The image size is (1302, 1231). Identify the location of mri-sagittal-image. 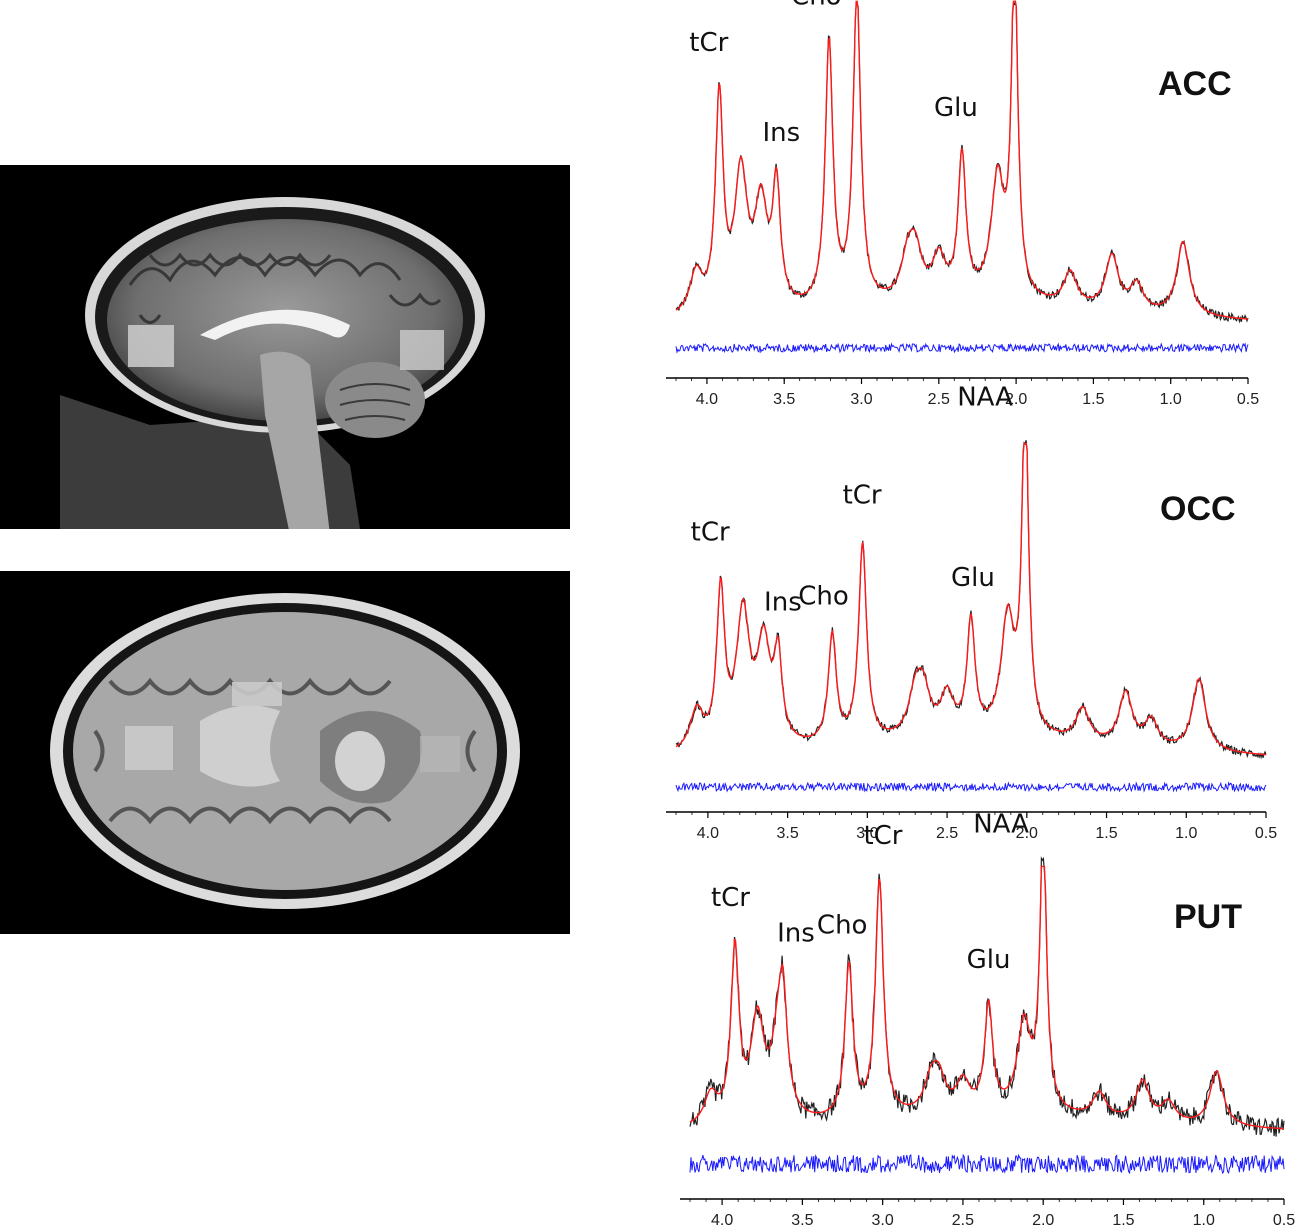
(285, 347).